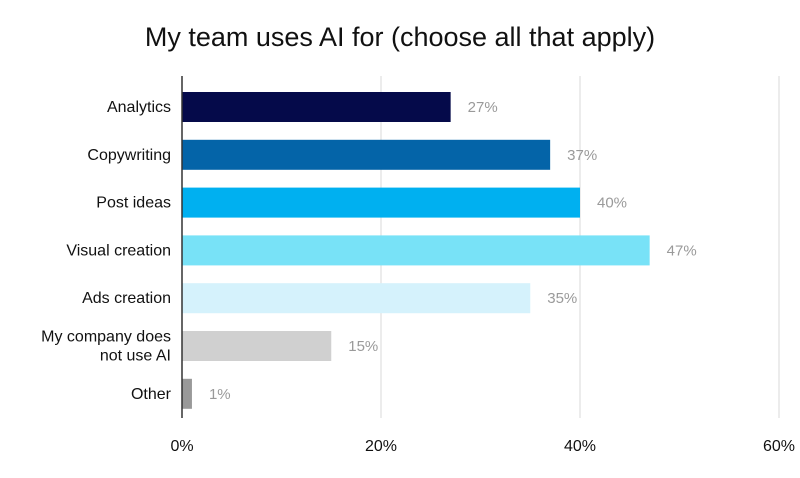 This screenshot has width=800, height=478. I want to click on data-label-1: 37%, so click(582, 155).